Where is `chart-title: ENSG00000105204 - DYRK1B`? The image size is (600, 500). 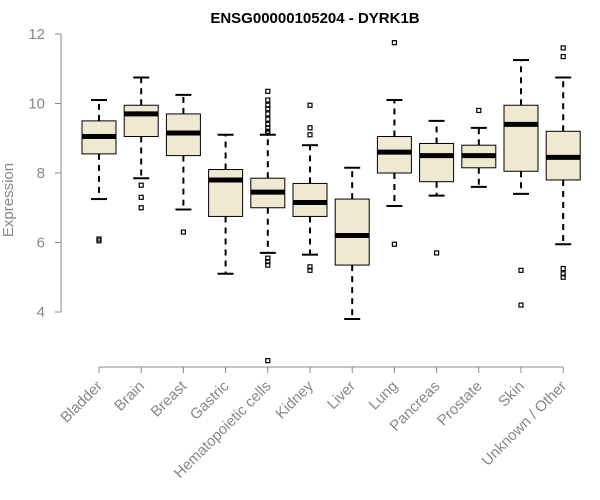
chart-title: ENSG00000105204 - DYRK1B is located at coordinates (314, 18).